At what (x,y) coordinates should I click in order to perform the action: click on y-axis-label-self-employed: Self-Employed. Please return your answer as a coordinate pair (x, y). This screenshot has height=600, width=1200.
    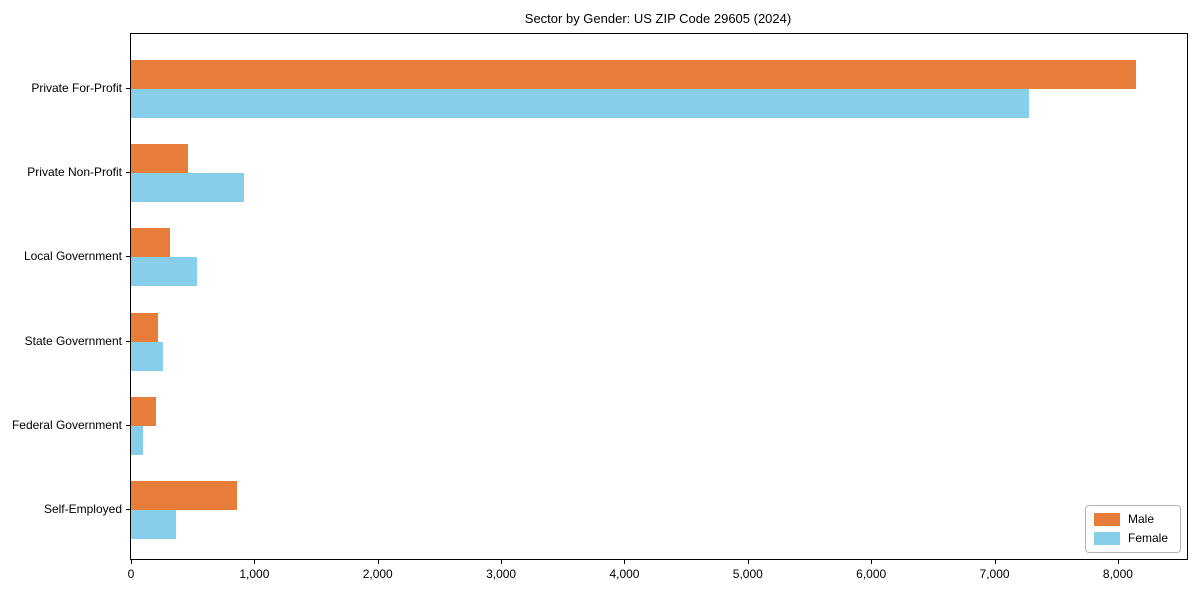
    Looking at the image, I should click on (82, 509).